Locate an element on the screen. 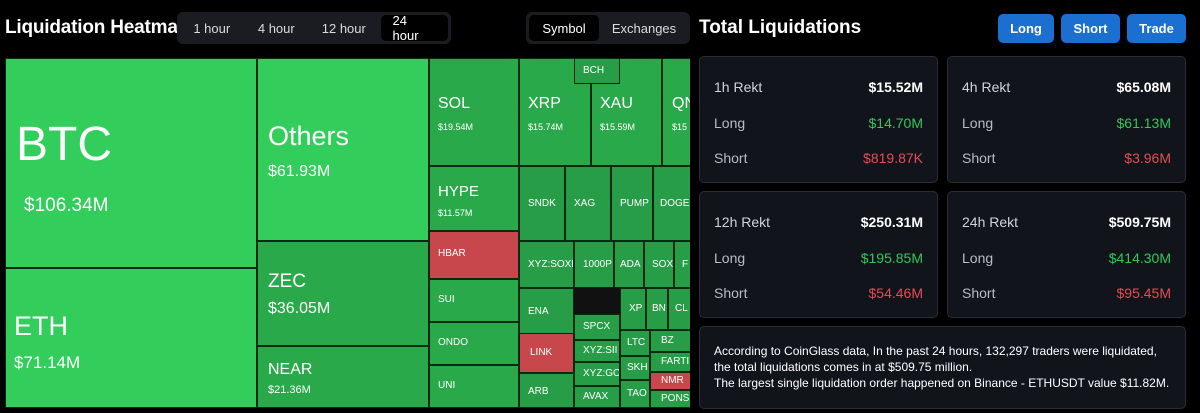  tile-btc: BTC $106.34M is located at coordinates (131, 163).